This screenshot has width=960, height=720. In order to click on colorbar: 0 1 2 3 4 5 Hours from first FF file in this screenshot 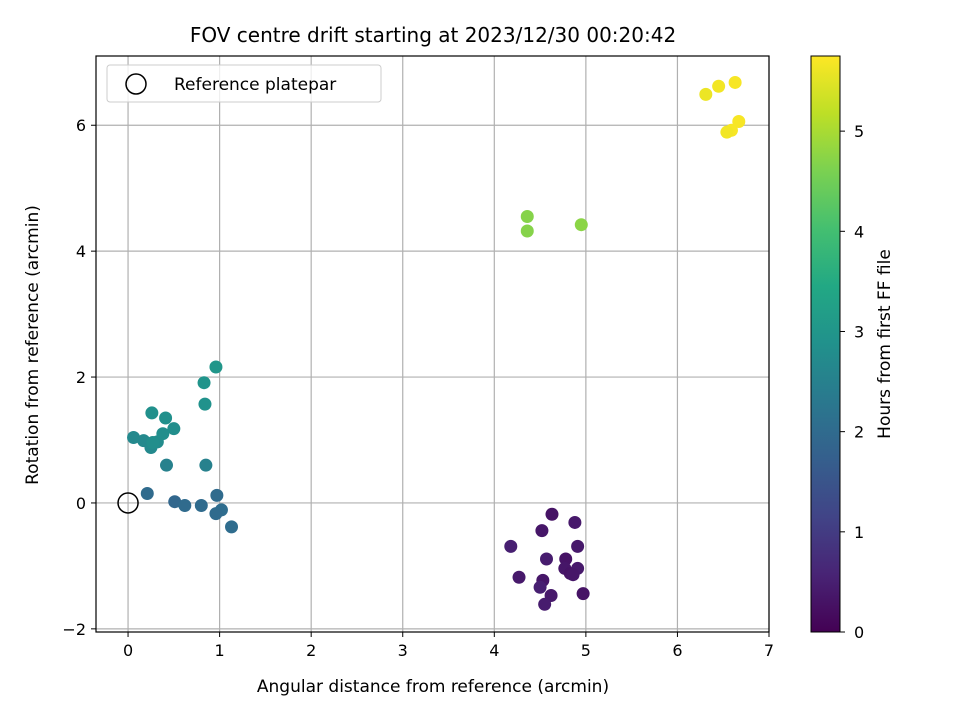, I will do `click(852, 348)`.